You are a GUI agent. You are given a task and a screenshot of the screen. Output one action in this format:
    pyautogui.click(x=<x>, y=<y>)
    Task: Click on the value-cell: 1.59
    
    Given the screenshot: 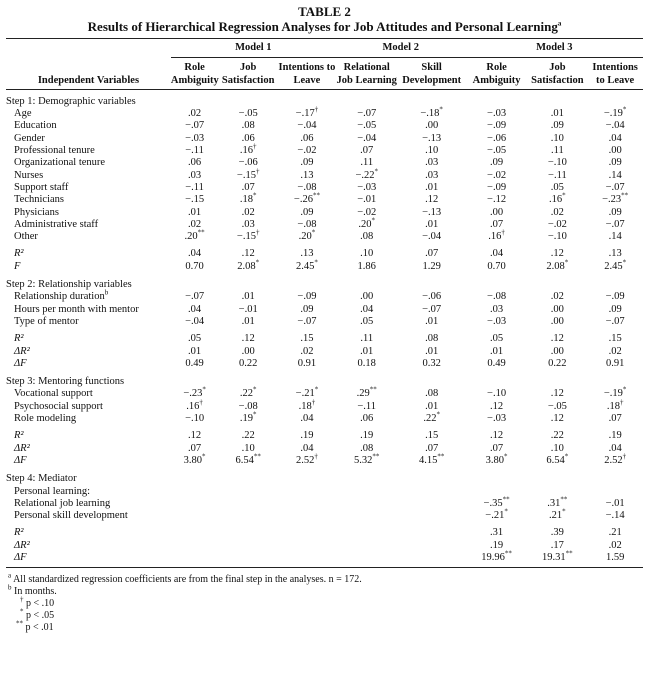 What is the action you would take?
    pyautogui.click(x=615, y=560)
    